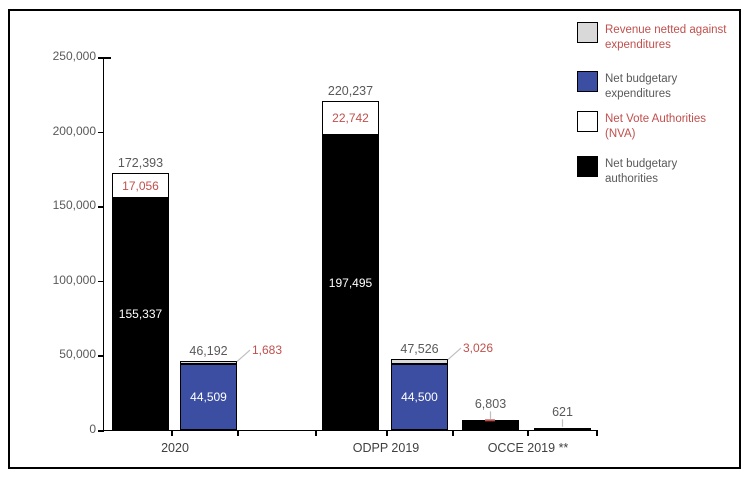 The image size is (750, 477). I want to click on legend-item-revenue-netted: Revenue netted against expenditures, so click(651, 37).